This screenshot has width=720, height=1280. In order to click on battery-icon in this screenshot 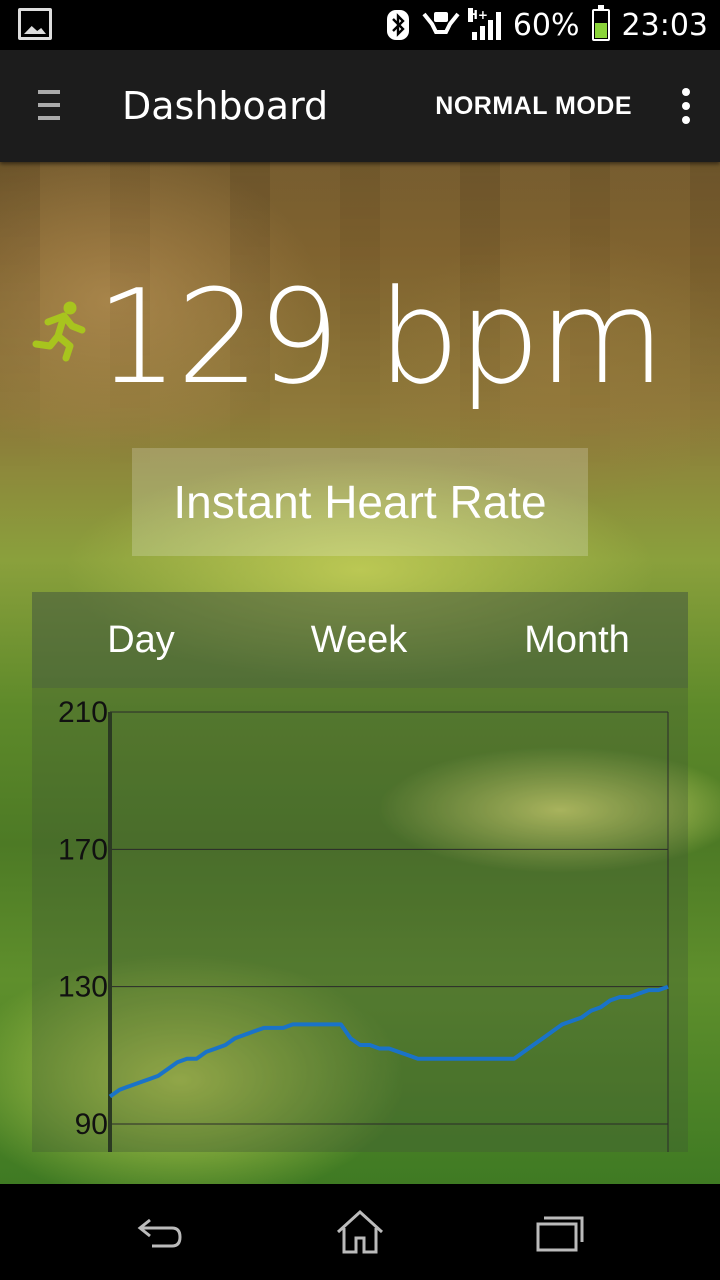, I will do `click(600, 23)`.